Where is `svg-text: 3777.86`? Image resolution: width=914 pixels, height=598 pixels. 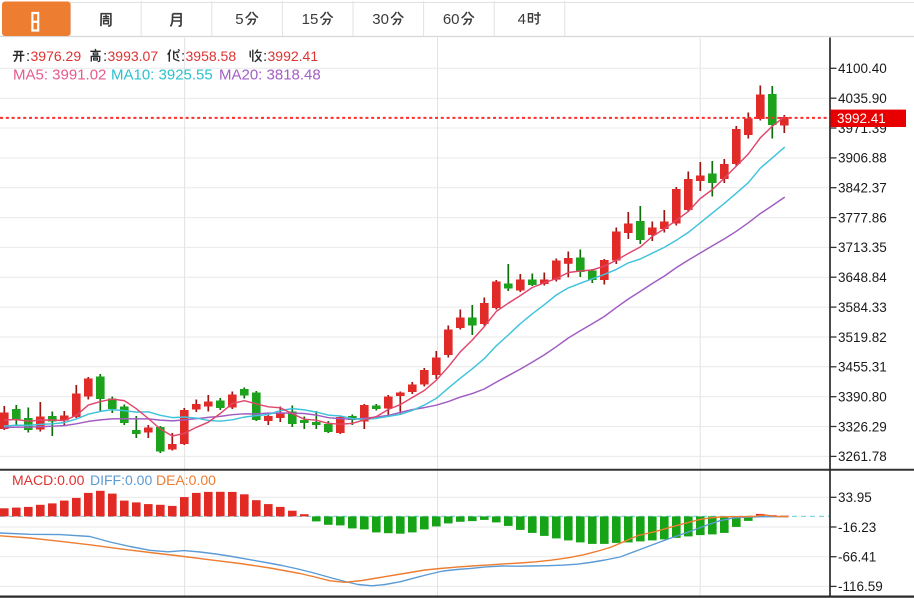
svg-text: 3777.86 is located at coordinates (862, 217).